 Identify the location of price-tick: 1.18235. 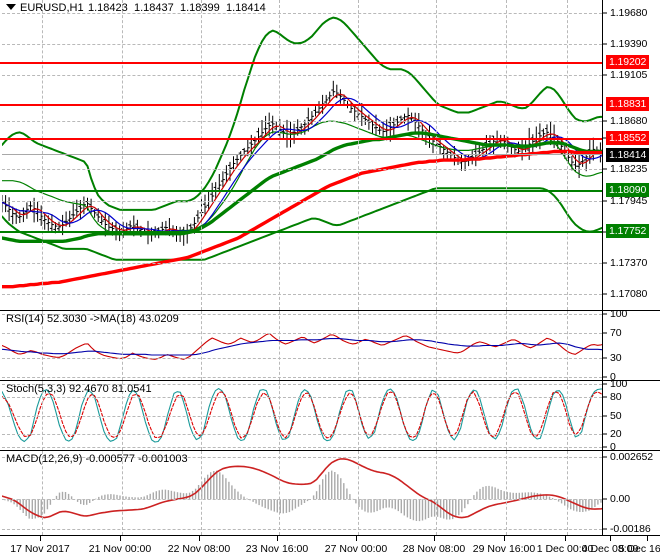
(624, 169).